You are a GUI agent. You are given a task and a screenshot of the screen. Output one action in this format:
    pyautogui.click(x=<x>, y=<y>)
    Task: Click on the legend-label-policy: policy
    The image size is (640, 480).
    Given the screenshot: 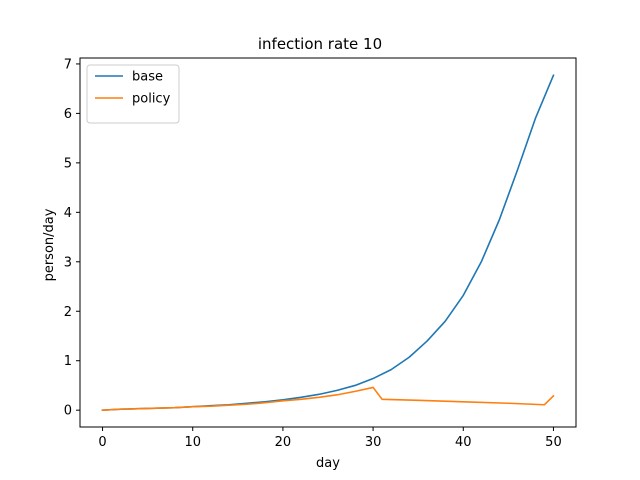 What is the action you would take?
    pyautogui.click(x=151, y=99)
    